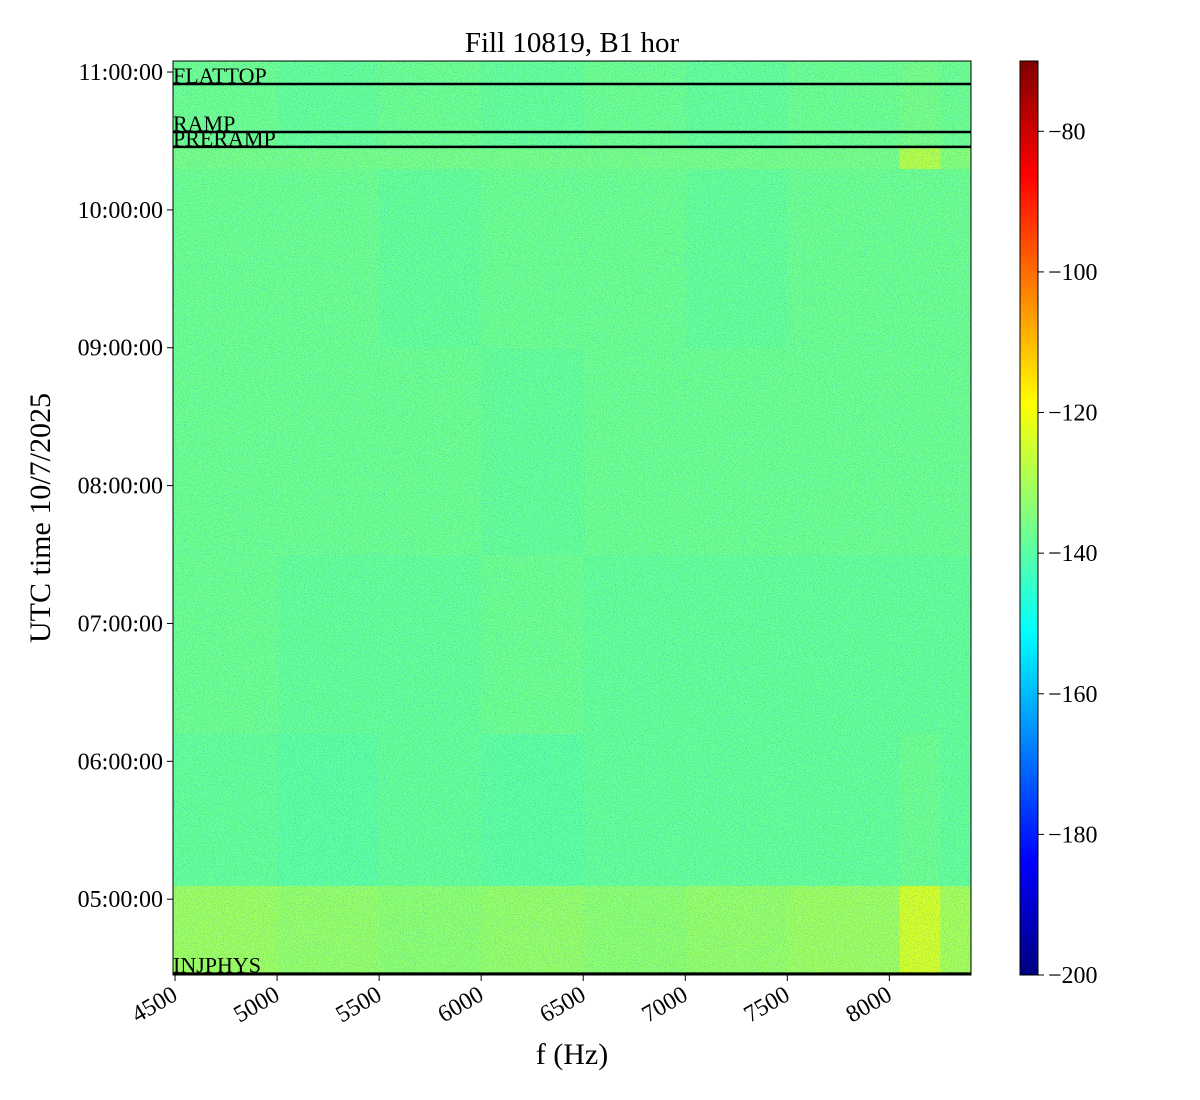 This screenshot has width=1200, height=1100. Describe the element at coordinates (1067, 132) in the screenshot. I see `colorbar-tick-label: −80` at that location.